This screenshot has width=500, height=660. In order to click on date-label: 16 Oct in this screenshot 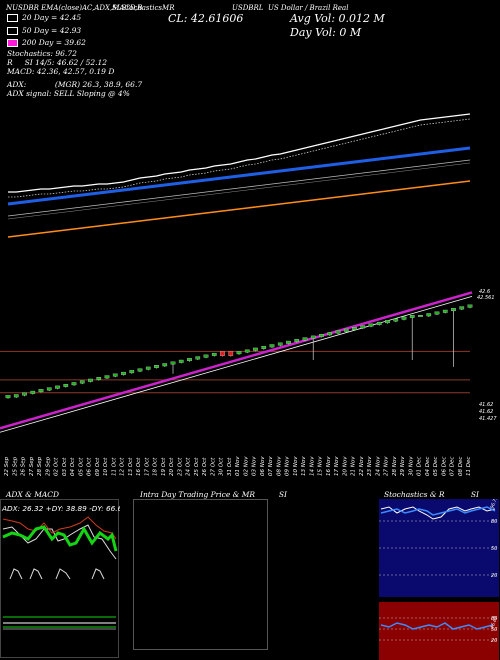, I will do `click(139, 466)`.